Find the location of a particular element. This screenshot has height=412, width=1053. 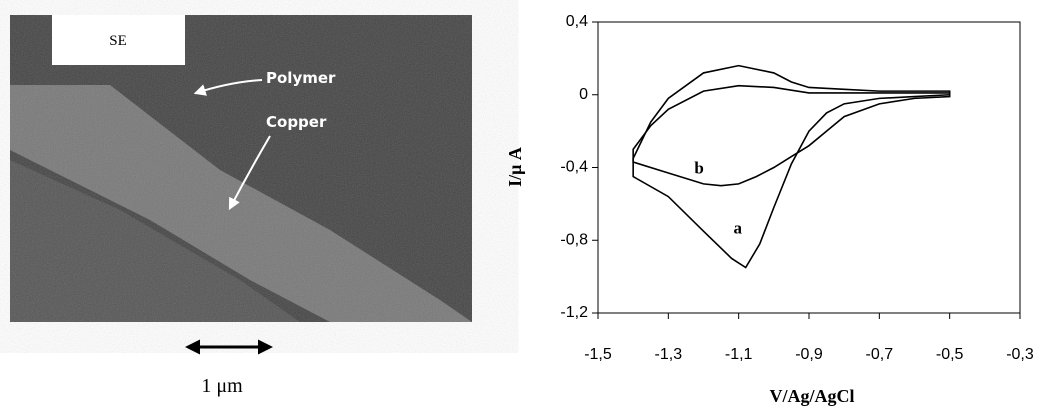

se-label: SE is located at coordinates (118, 41).